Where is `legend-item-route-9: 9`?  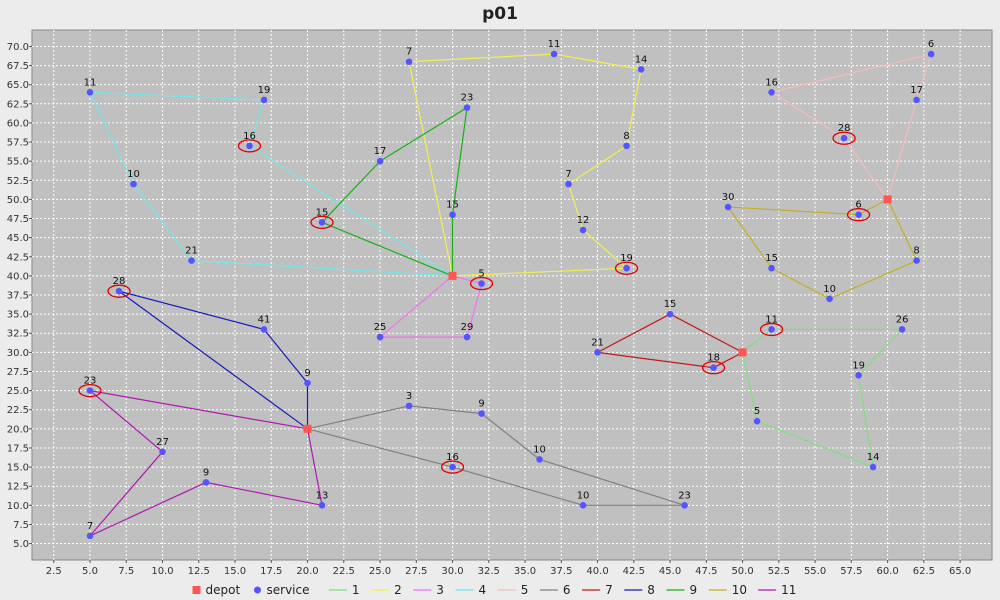
legend-item-route-9: 9 is located at coordinates (682, 590).